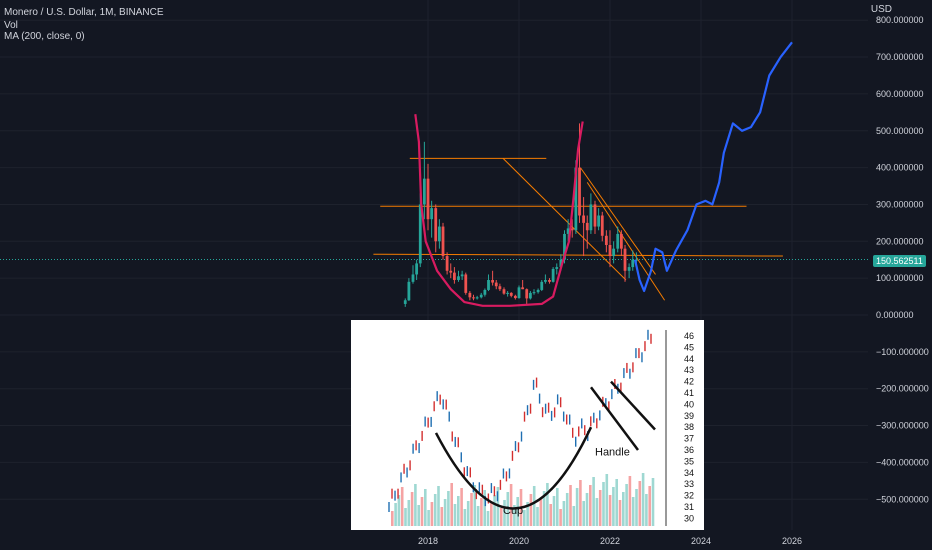  I want to click on time-tick-label: 2026, so click(792, 541).